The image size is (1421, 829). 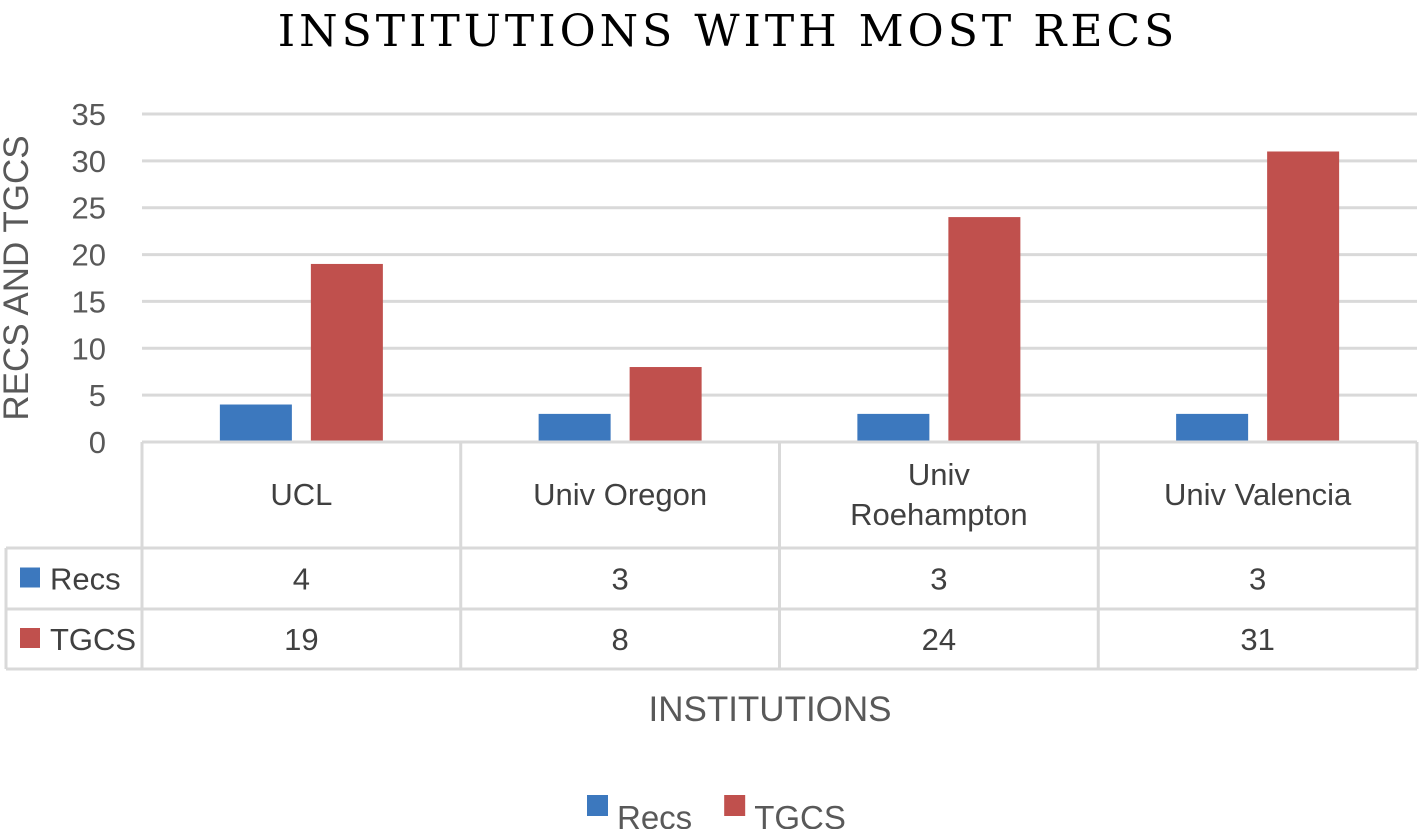 I want to click on legend-label: Recs, so click(x=654, y=814).